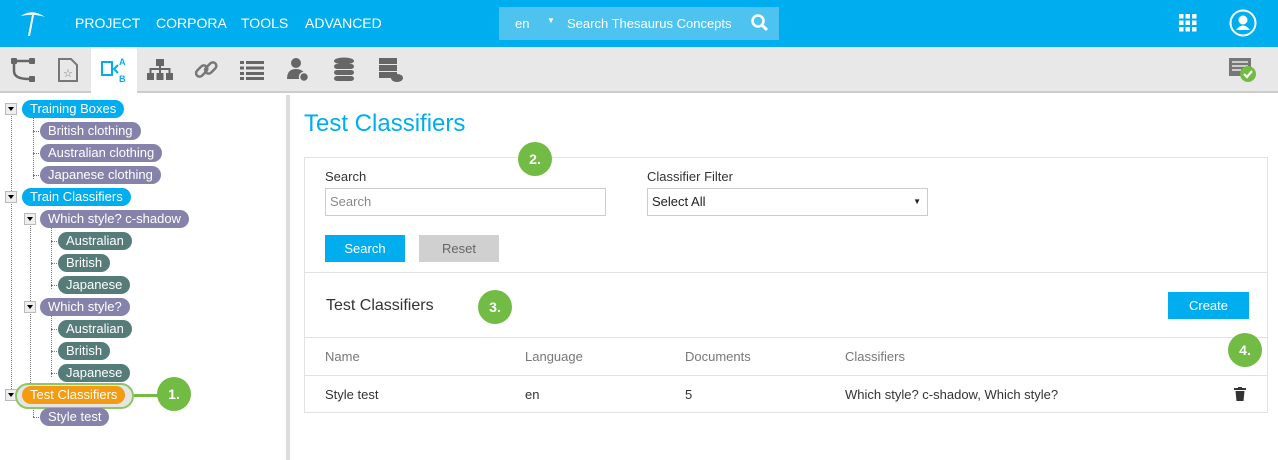 The image size is (1278, 460). What do you see at coordinates (101, 153) in the screenshot?
I see `tree-node: Australian clothing` at bounding box center [101, 153].